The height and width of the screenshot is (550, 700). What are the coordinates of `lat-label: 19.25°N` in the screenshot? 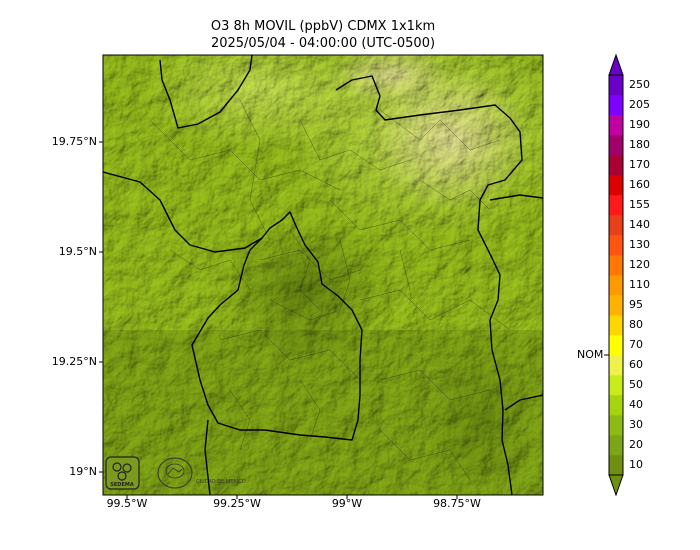 It's located at (74, 361).